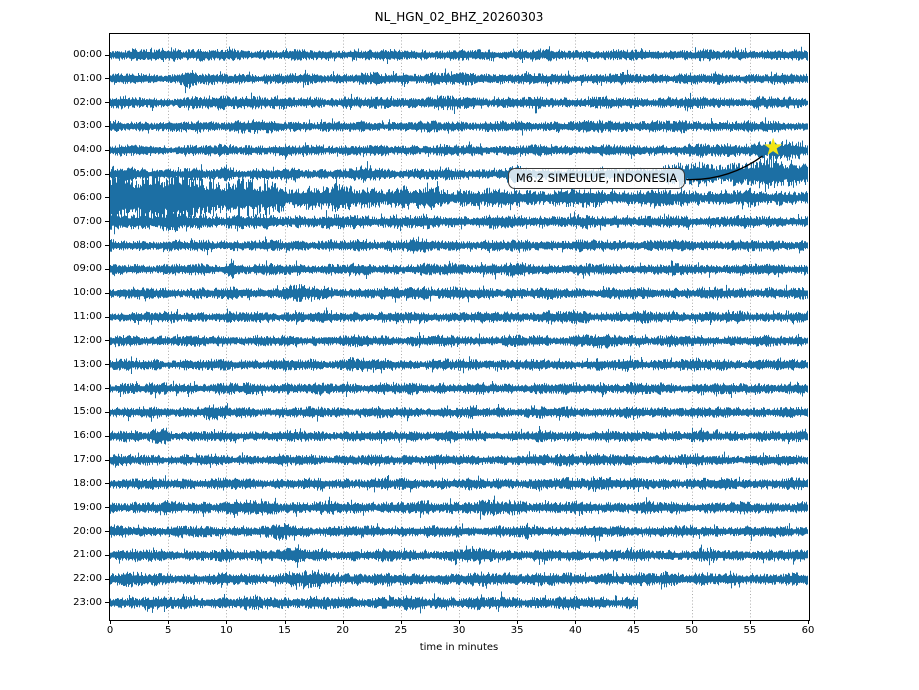 The width and height of the screenshot is (919, 690). I want to click on hour-label: 12:00, so click(87, 340).